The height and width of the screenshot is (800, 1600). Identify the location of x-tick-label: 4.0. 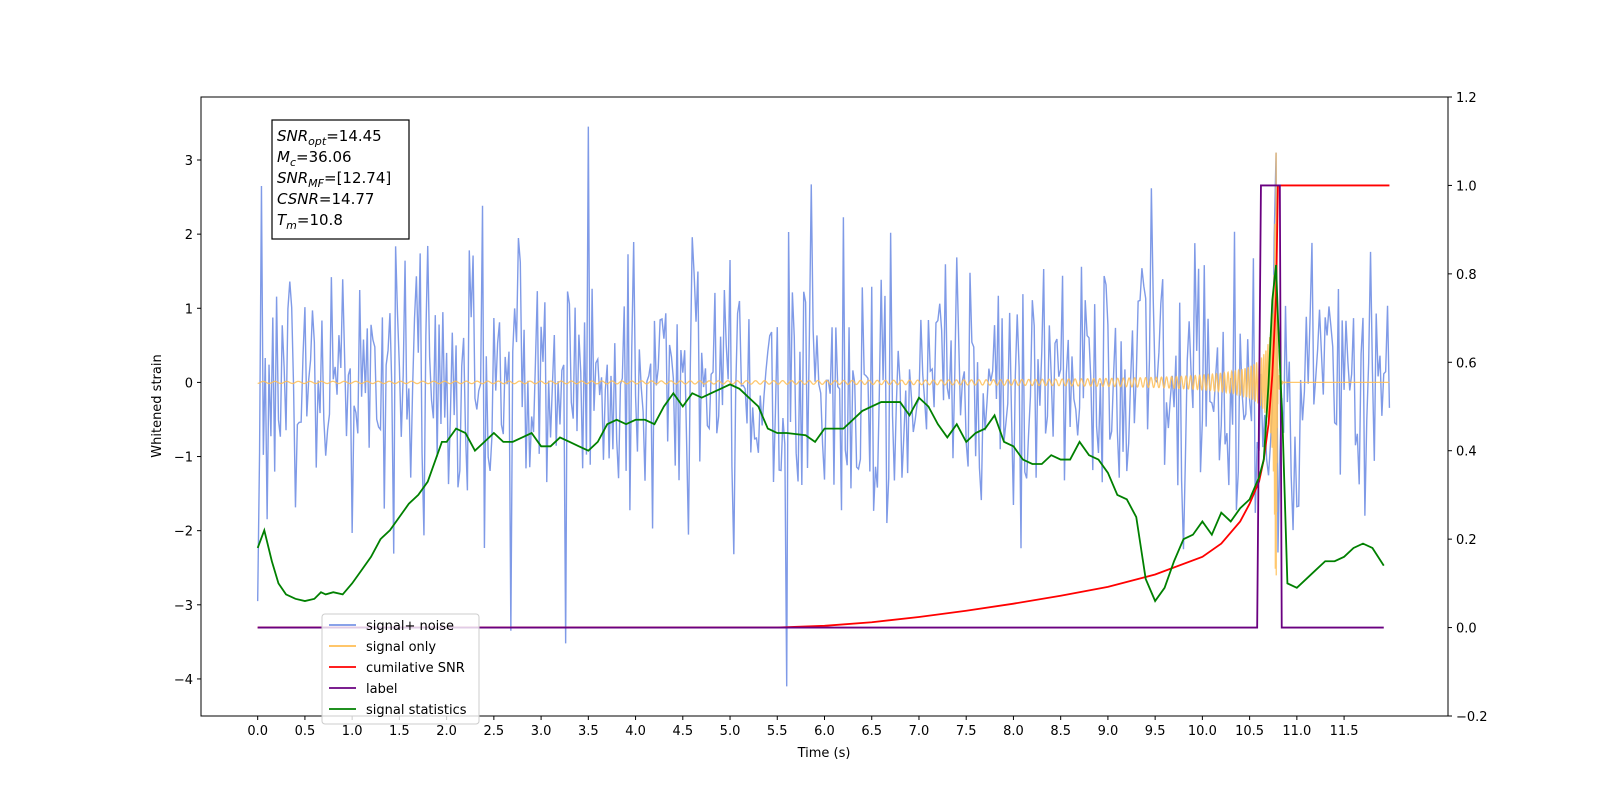
(635, 731).